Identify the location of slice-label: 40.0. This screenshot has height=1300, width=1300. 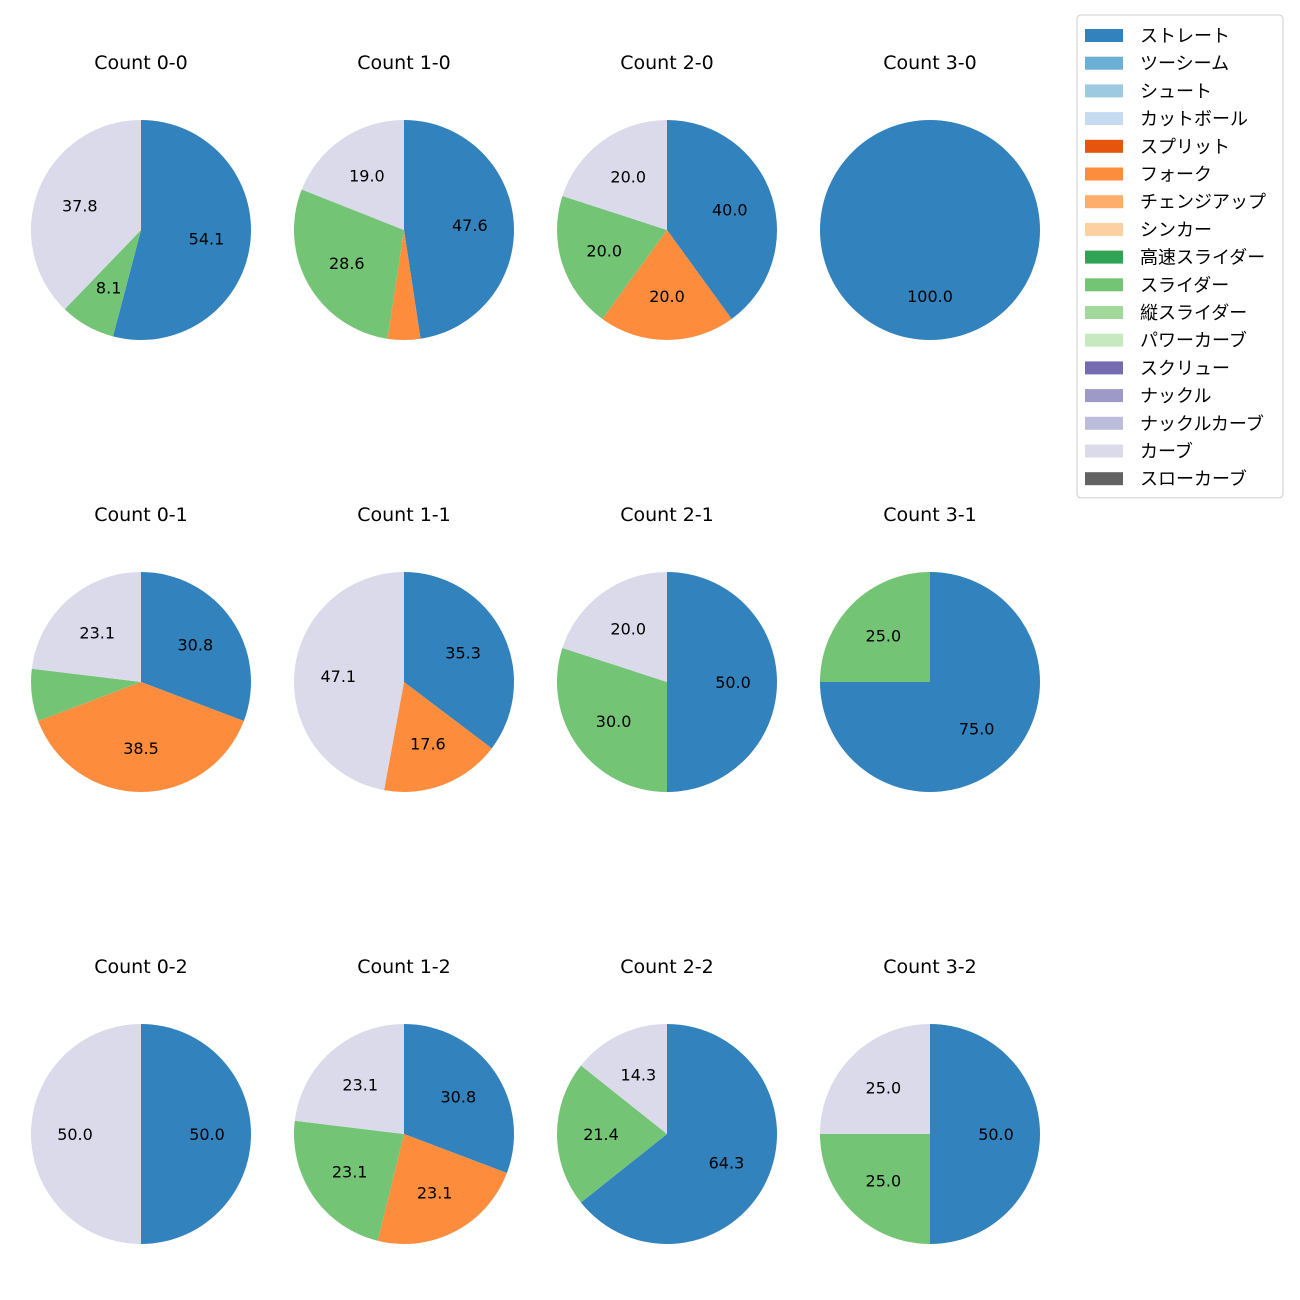
(730, 210).